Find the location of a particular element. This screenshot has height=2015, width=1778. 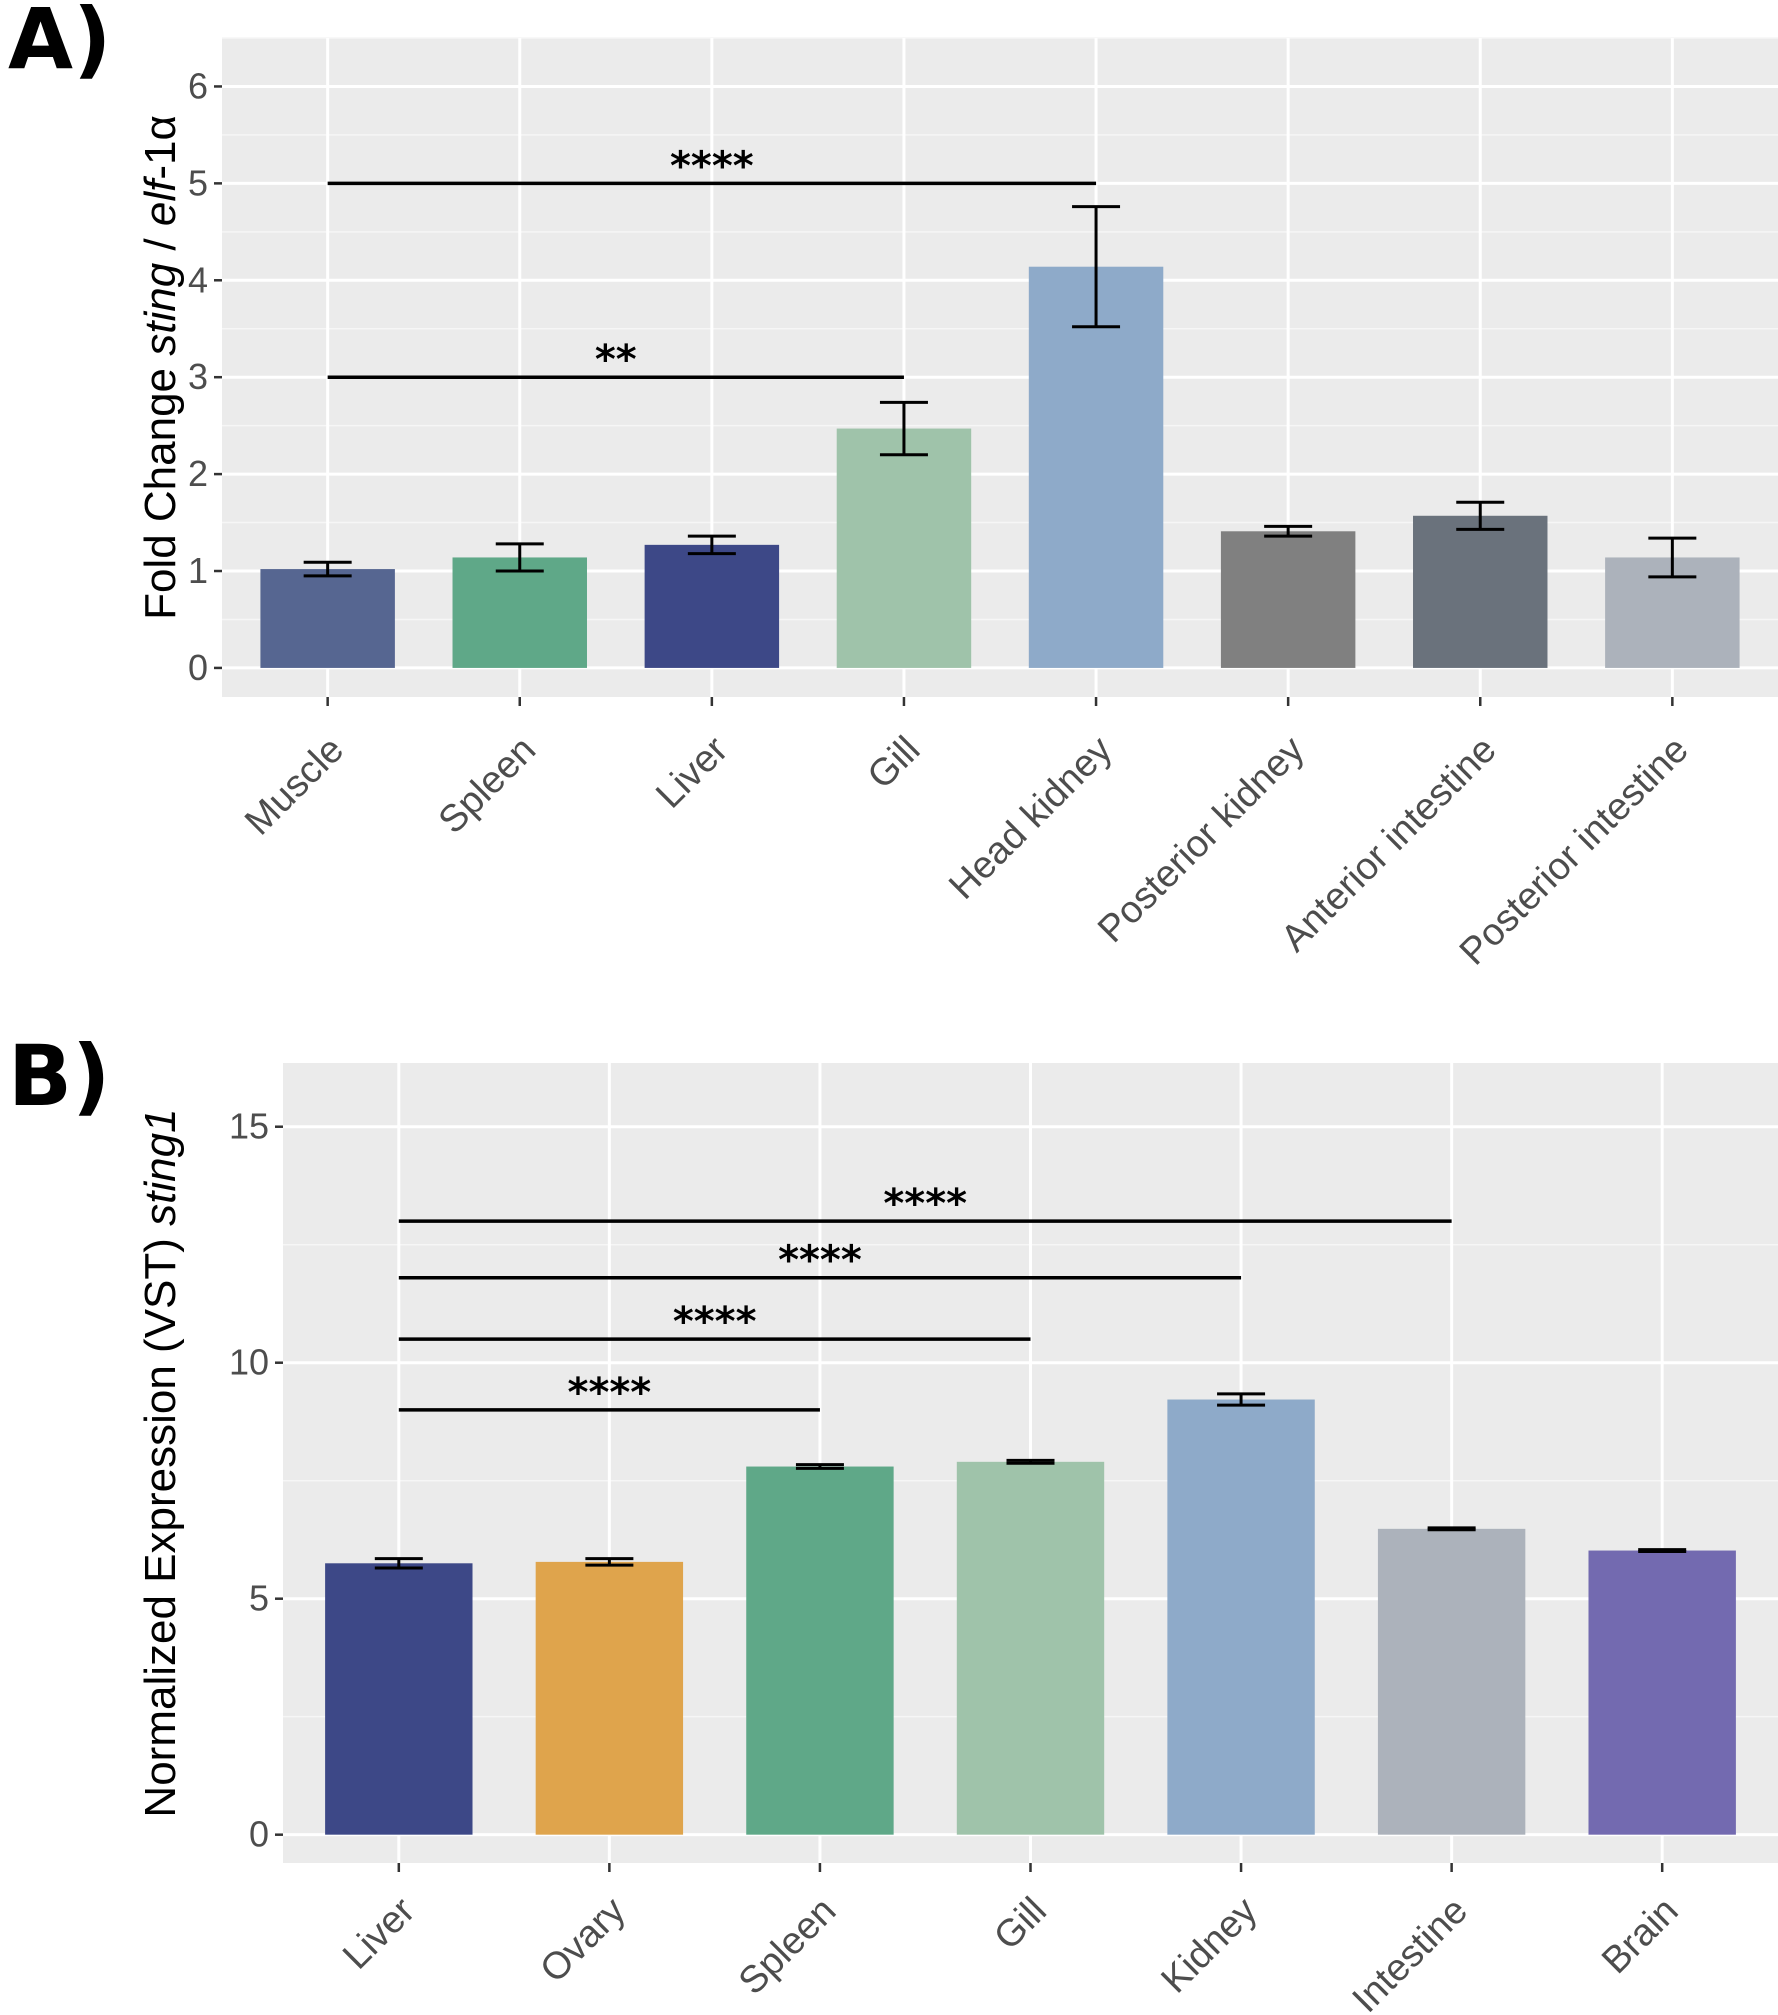

y-axis-label: Normalized Expression (VST) sting1 is located at coordinates (160, 1462).